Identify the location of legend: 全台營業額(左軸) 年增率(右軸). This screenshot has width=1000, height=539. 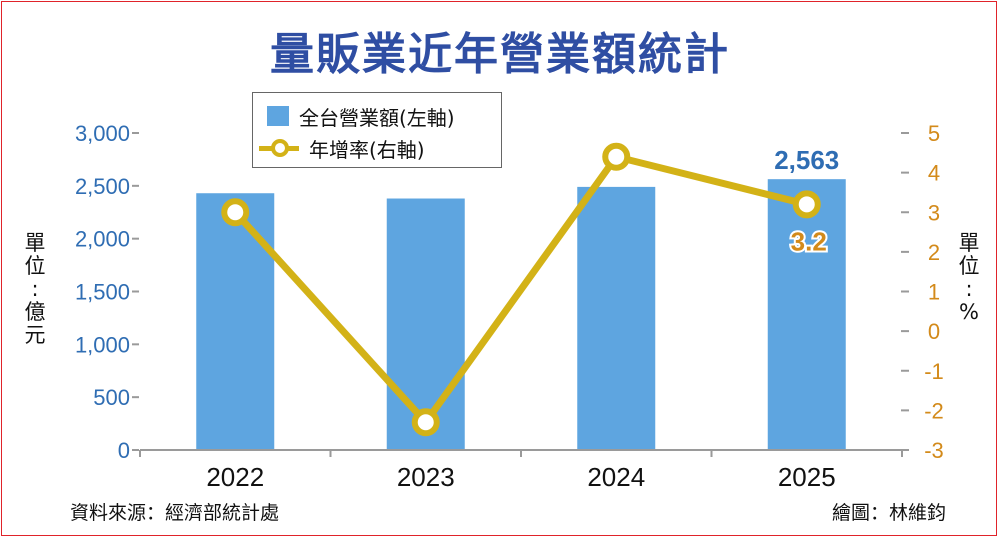
(377, 130).